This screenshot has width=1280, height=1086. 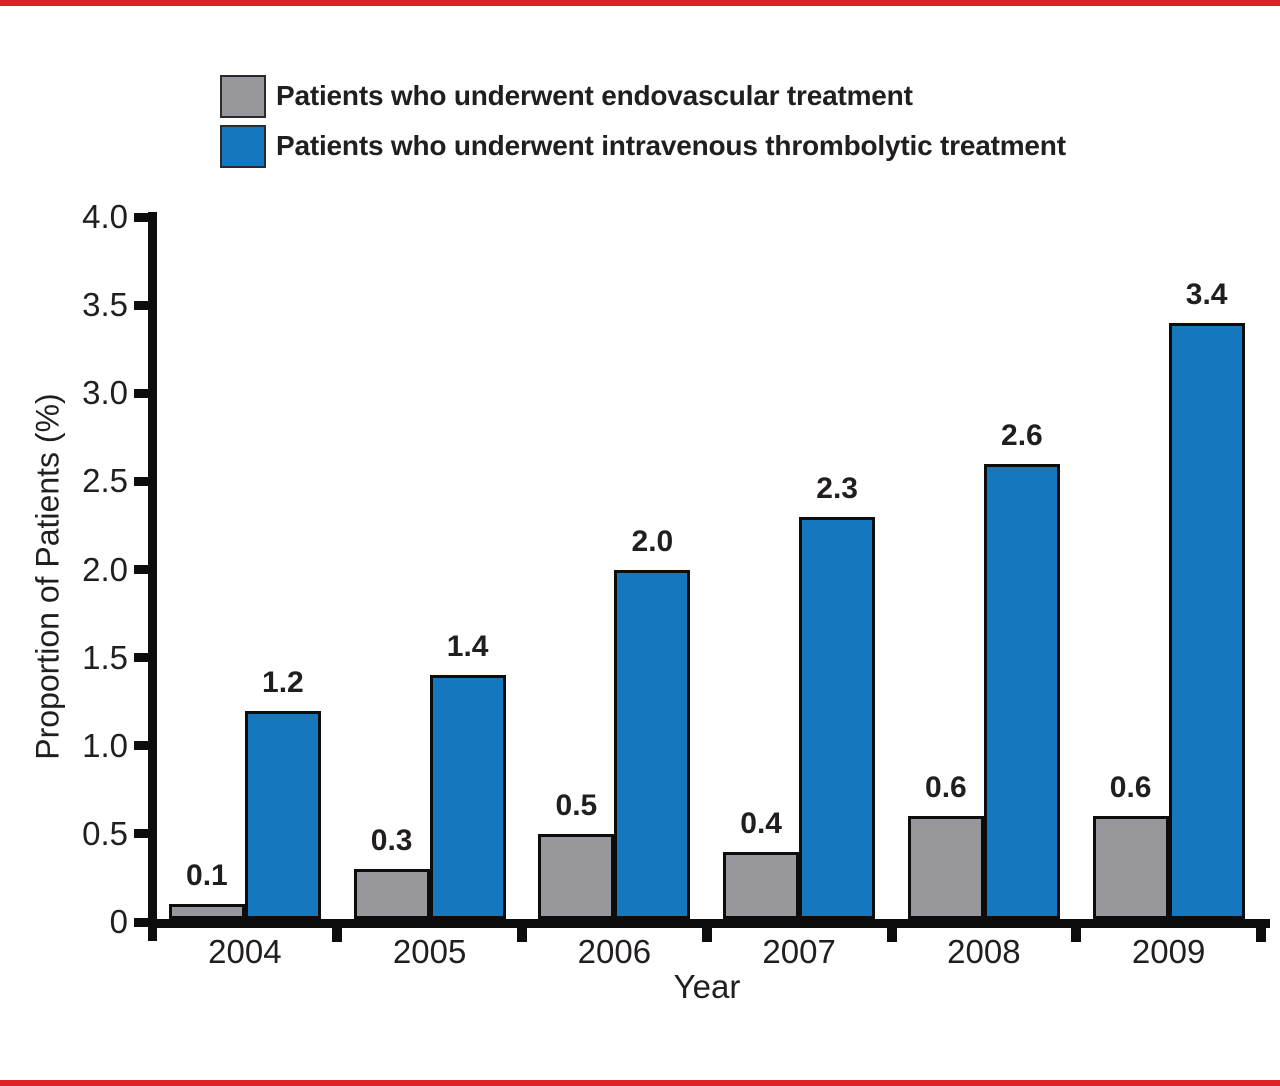 I want to click on bar-endovascular-2009, so click(x=1130, y=867).